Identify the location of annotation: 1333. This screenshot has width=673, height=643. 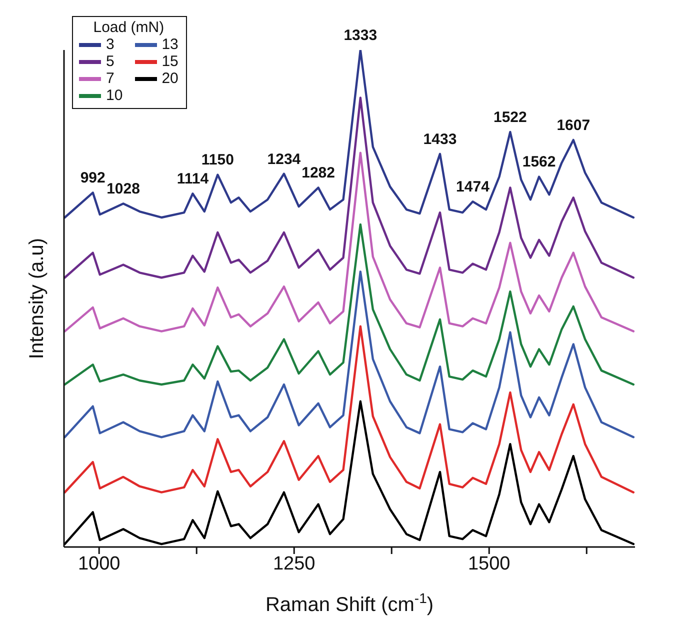
(361, 35).